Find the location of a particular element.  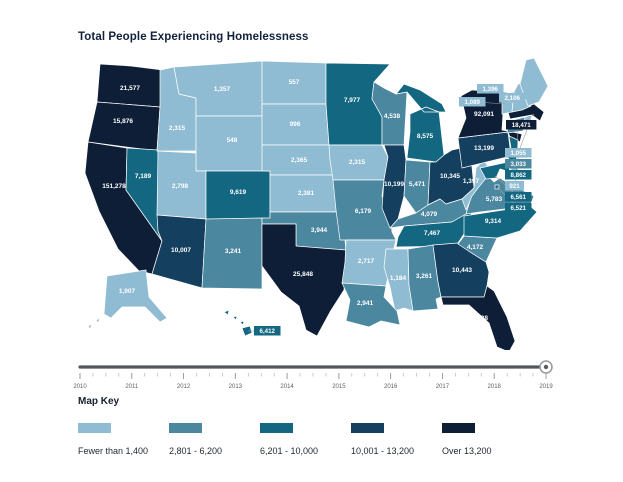

state-value-NH: 1,396 is located at coordinates (491, 89).